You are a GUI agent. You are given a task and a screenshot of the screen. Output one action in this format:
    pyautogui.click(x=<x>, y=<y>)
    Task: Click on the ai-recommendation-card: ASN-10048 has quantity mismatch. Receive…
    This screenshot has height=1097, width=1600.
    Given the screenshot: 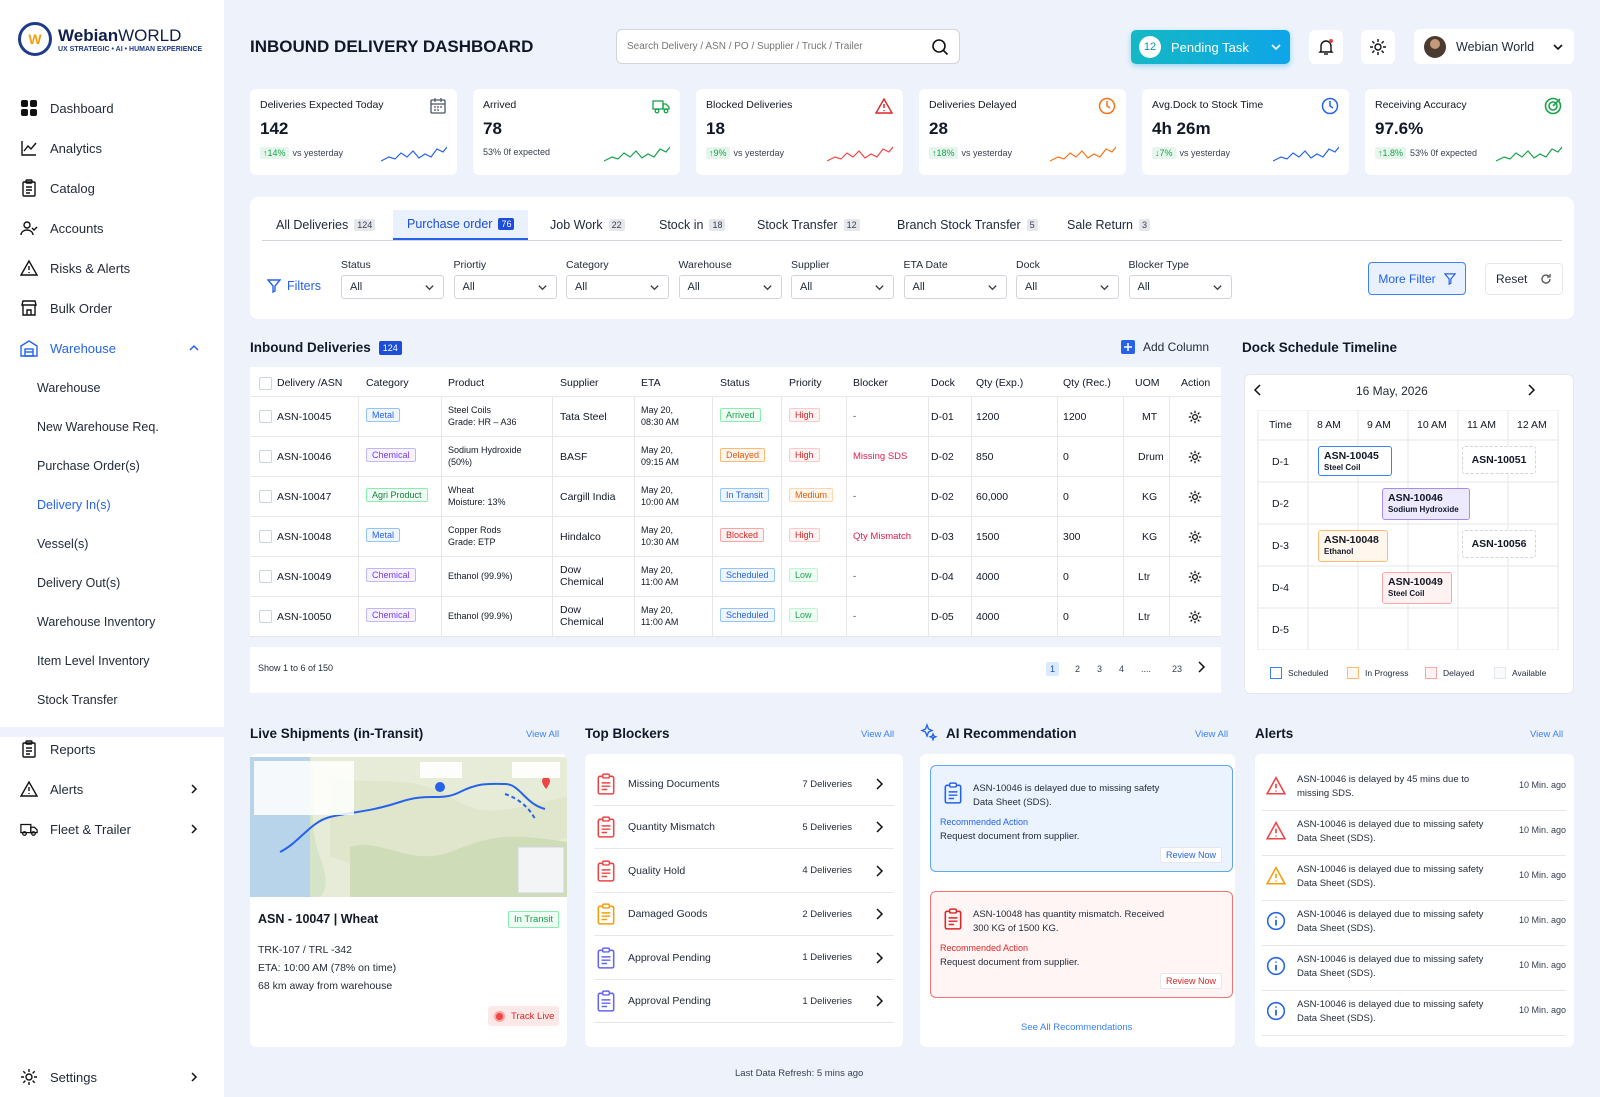 What is the action you would take?
    pyautogui.click(x=1081, y=944)
    